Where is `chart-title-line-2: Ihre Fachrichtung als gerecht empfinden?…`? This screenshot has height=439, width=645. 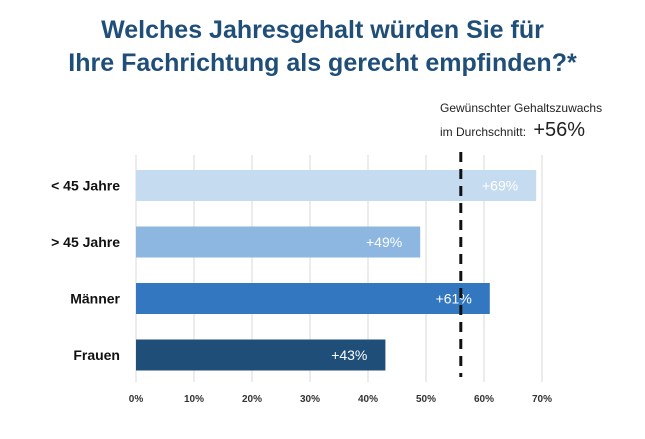
chart-title-line-2: Ihre Fachrichtung als gerecht empfinden?… is located at coordinates (322, 63).